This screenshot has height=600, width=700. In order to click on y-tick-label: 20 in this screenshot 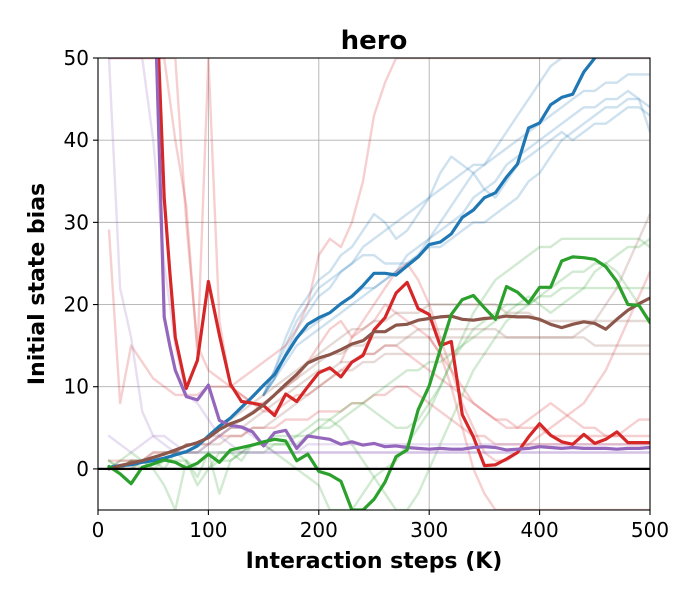, I will do `click(76, 305)`.